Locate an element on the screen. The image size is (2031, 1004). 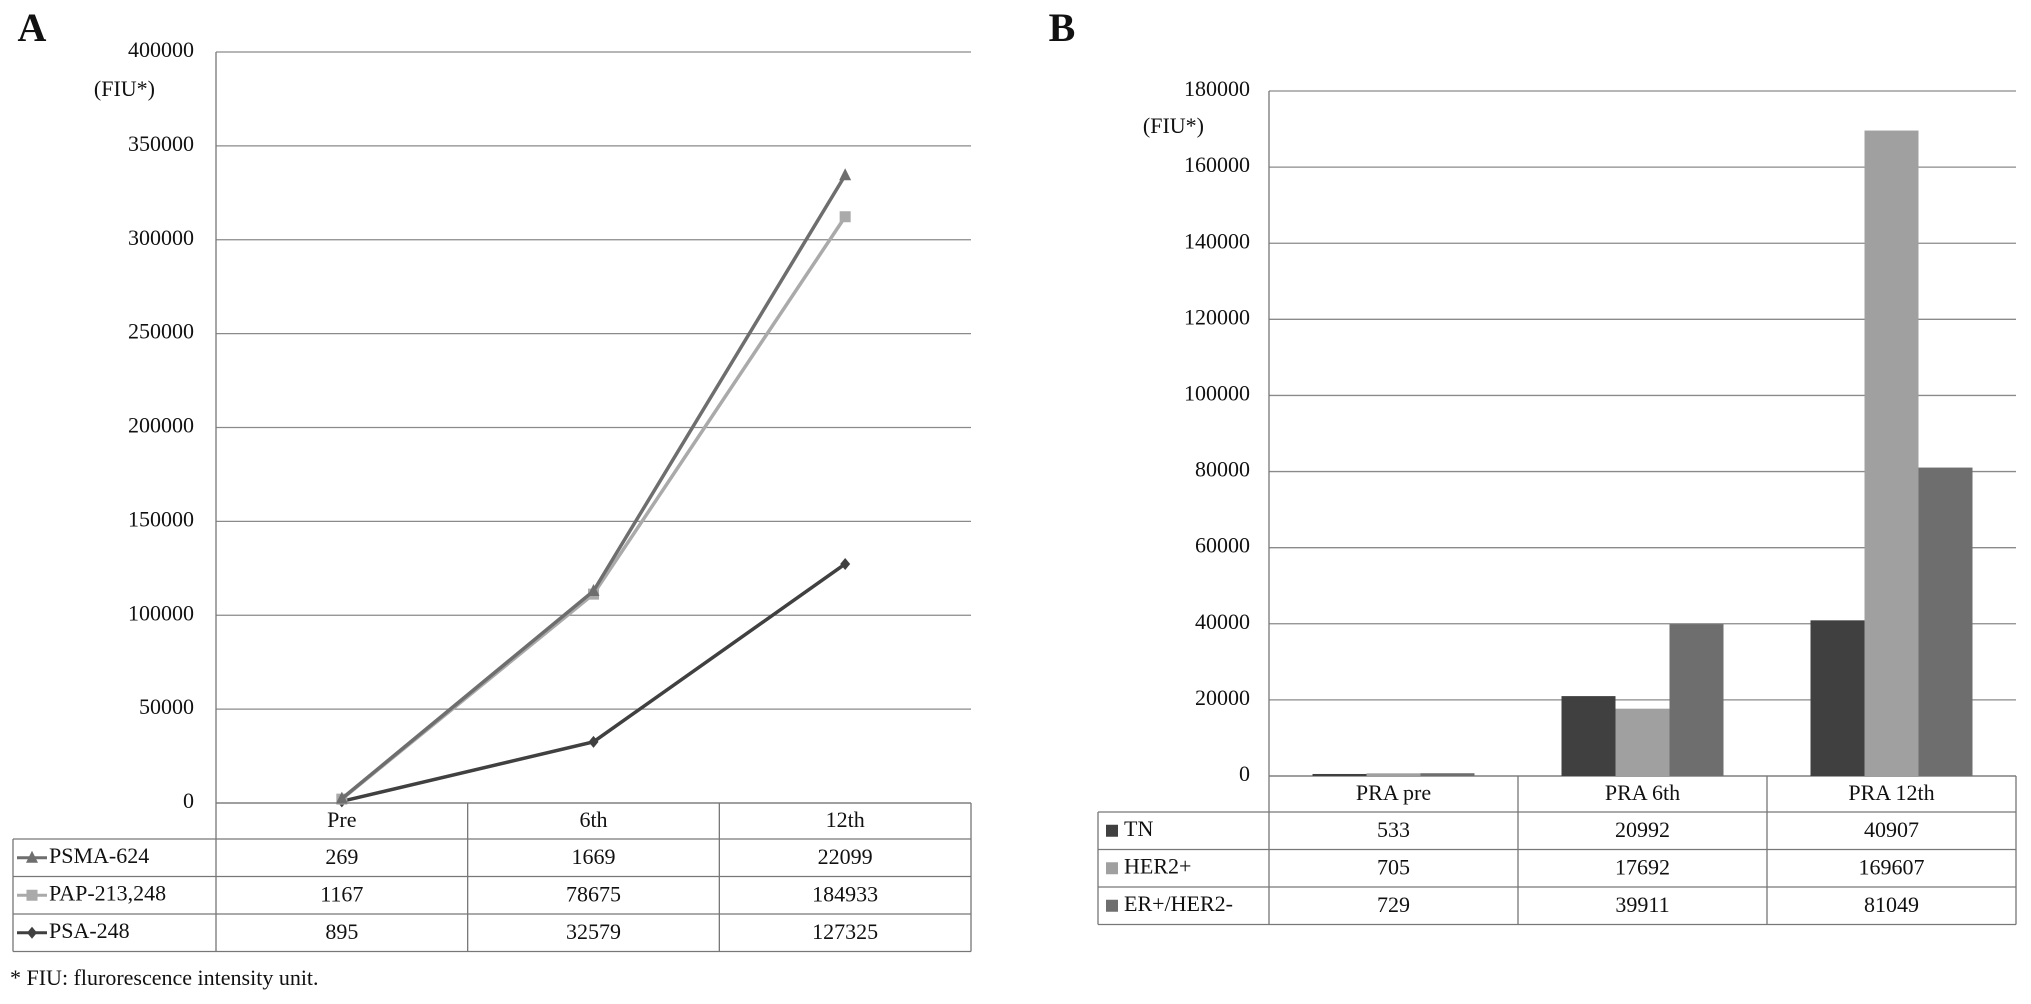
x-tick-label: PRA 6th is located at coordinates (1642, 792).